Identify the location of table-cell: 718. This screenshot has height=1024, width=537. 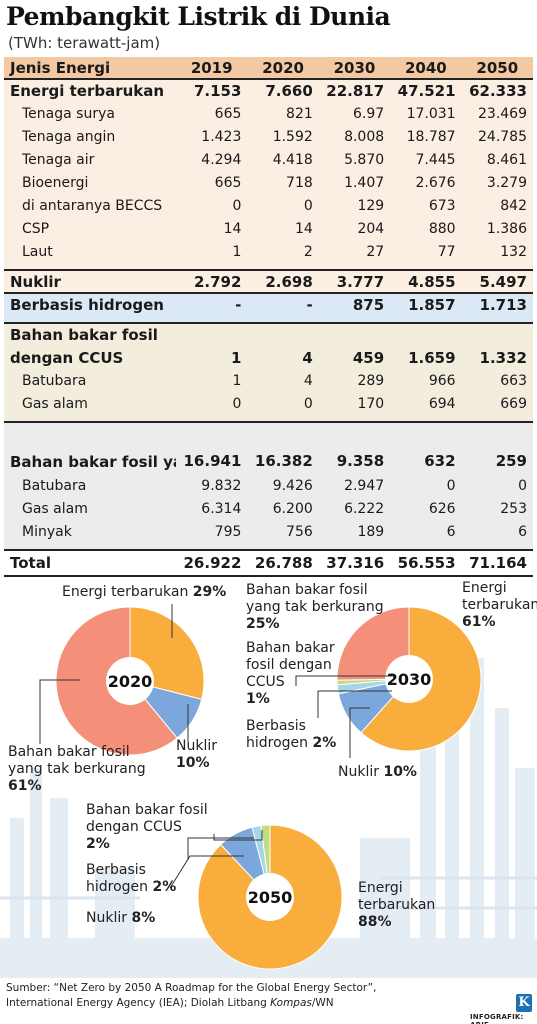
(283, 182).